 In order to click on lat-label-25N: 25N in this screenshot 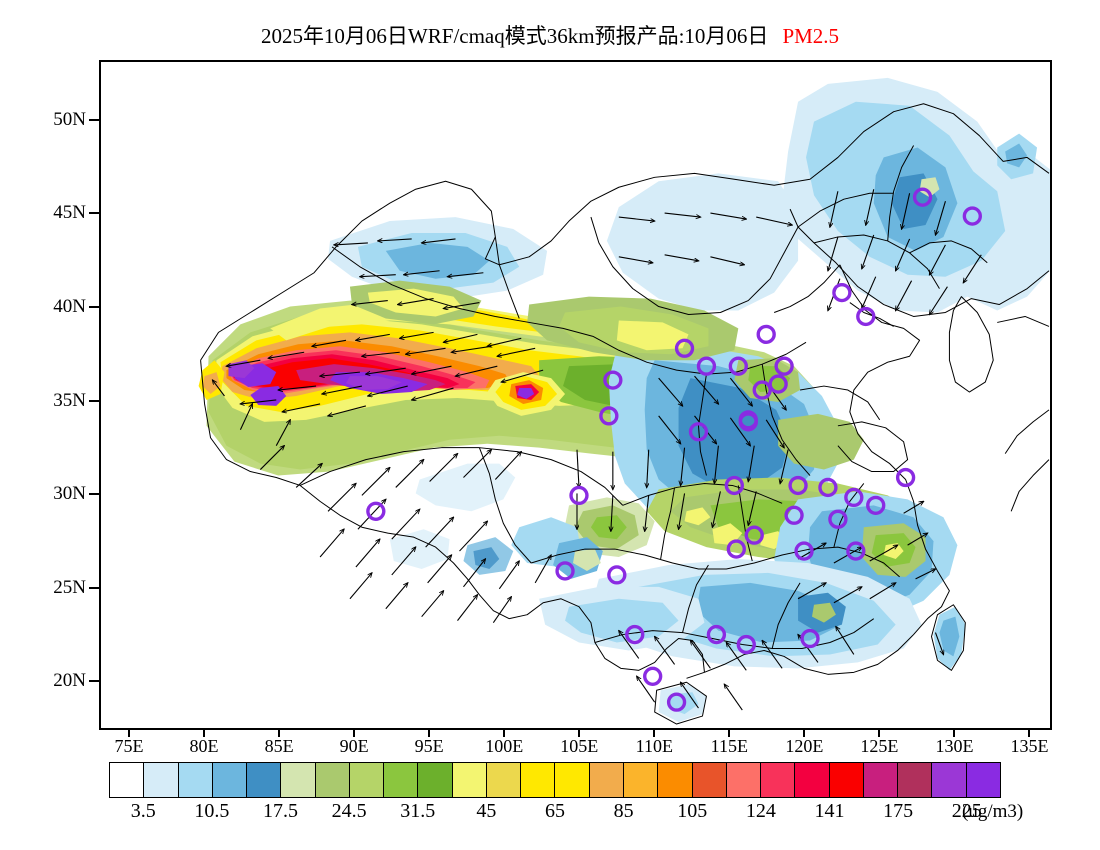, I will do `click(69, 587)`.